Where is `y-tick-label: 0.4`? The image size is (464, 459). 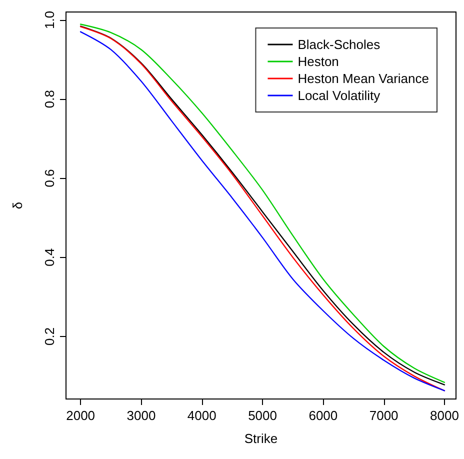 y-tick-label: 0.4 is located at coordinates (49, 257).